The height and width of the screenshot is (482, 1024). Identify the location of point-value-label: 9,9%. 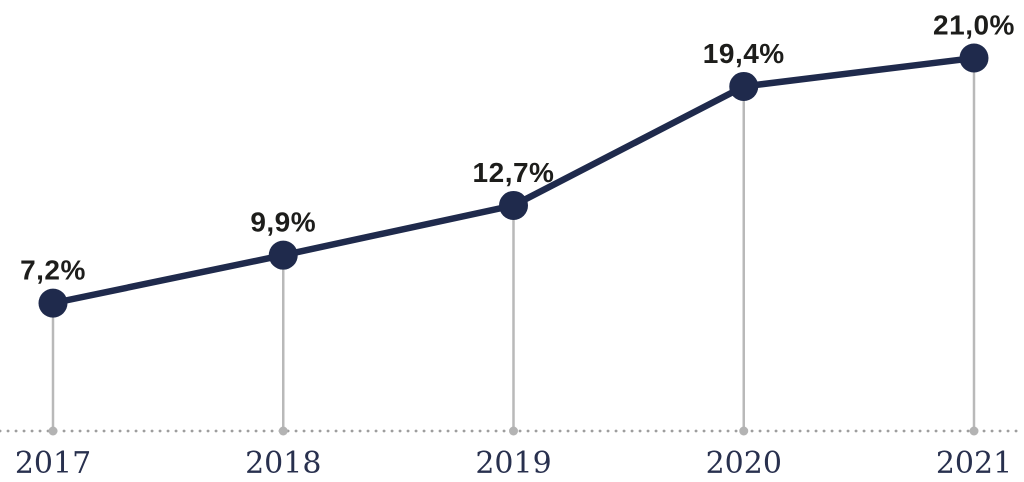
(283, 222).